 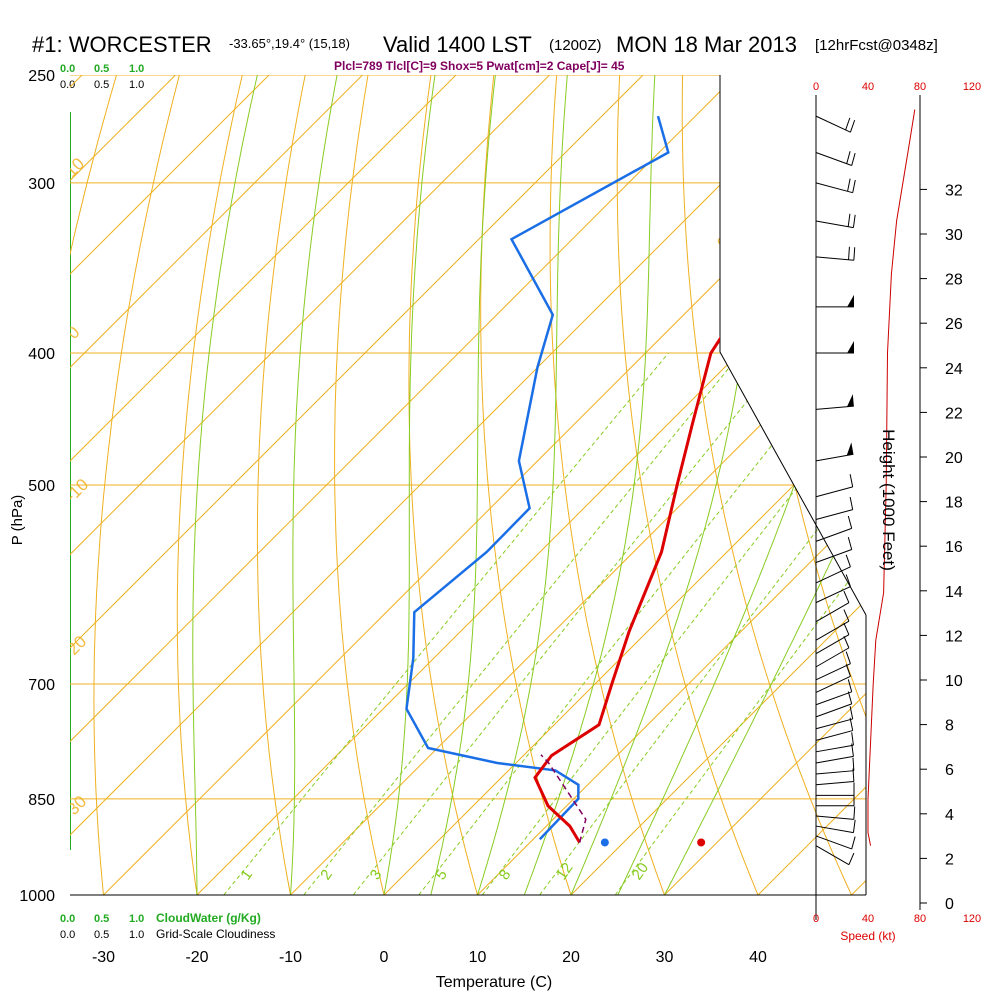 What do you see at coordinates (571, 957) in the screenshot?
I see `x-tick-20: 20` at bounding box center [571, 957].